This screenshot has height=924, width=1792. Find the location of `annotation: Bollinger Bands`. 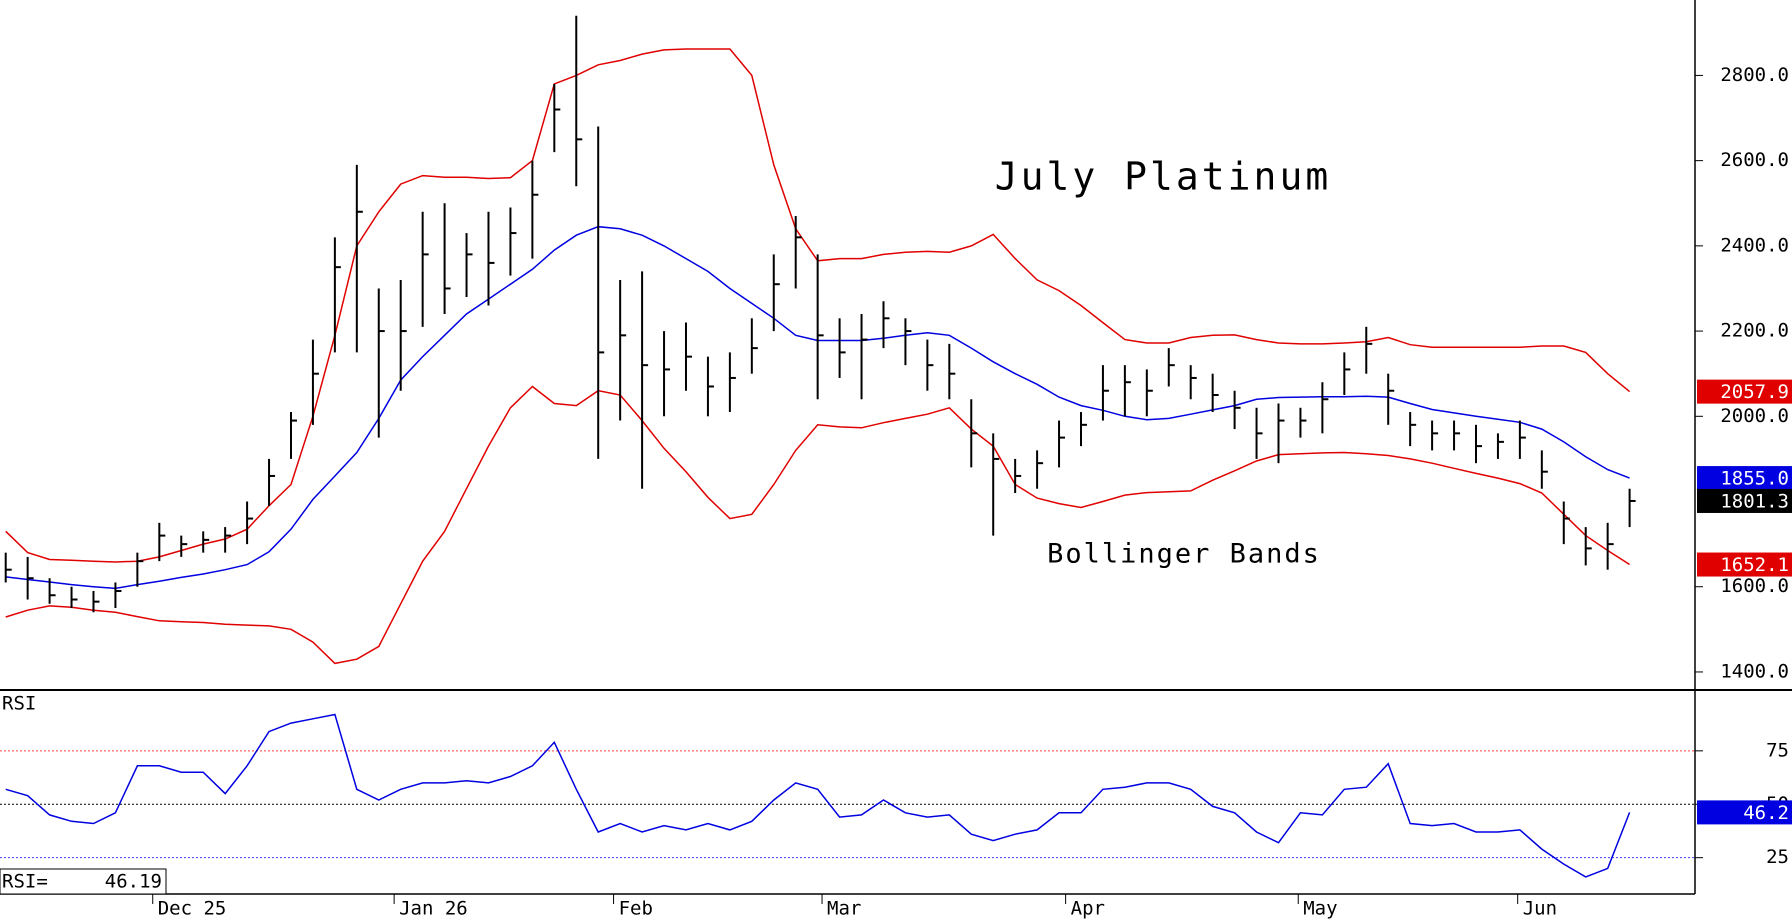

annotation: Bollinger Bands is located at coordinates (1184, 554).